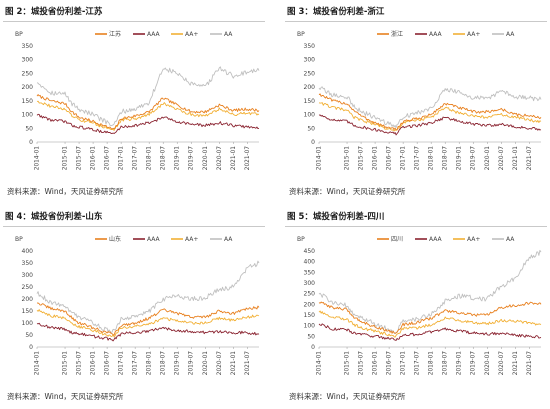 This screenshot has height=409, width=550. I want to click on legend-label: 山东, so click(115, 239).